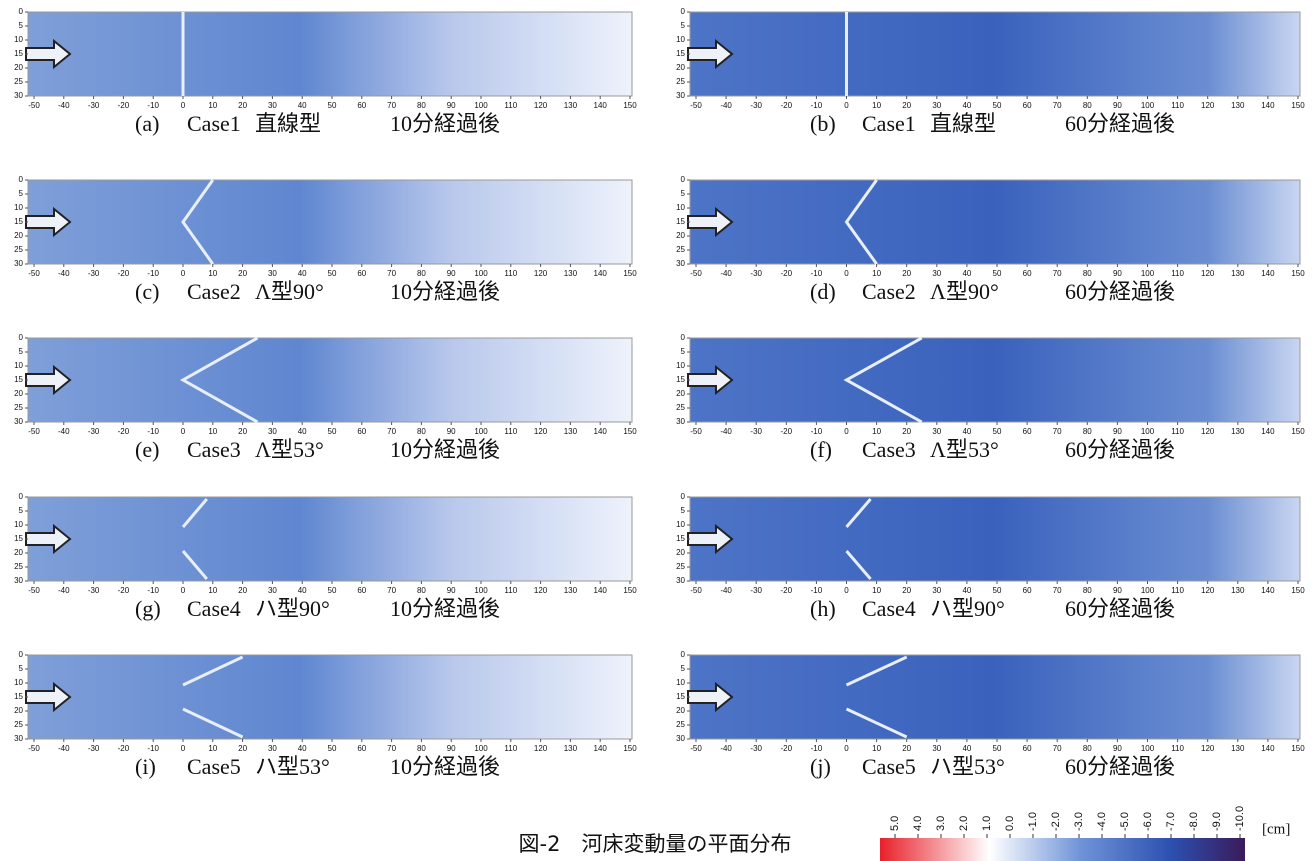  I want to click on colorbar-tick-label: -4.0, so click(1102, 821).